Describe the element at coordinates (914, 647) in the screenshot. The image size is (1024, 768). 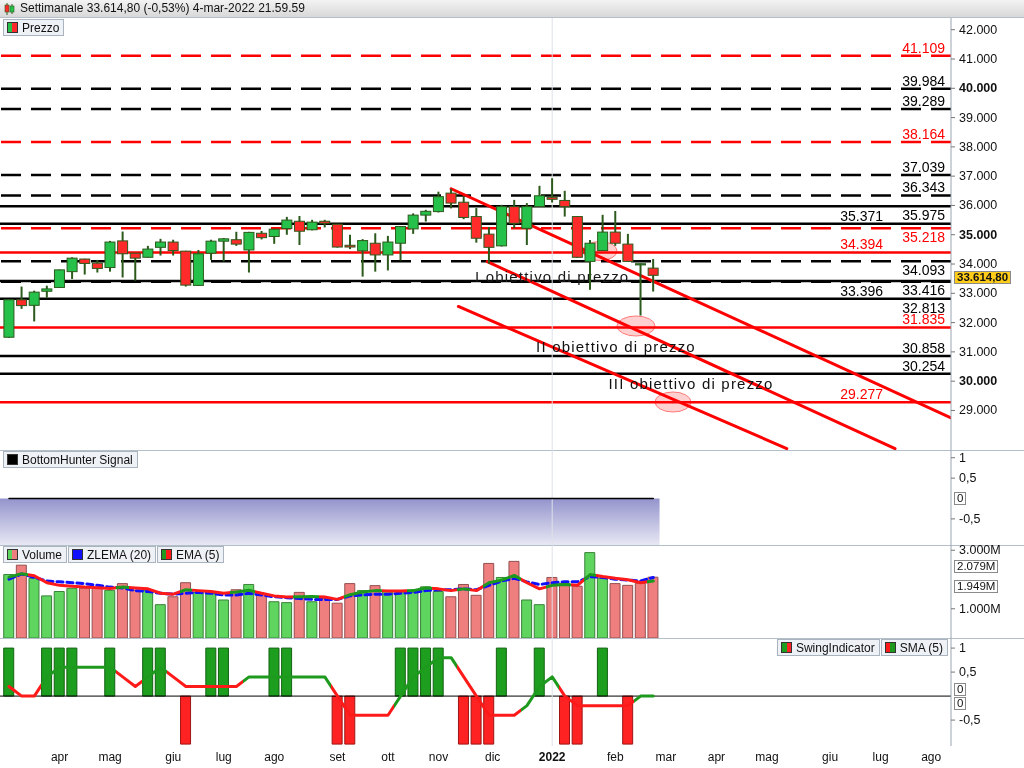
I see `legend-label: SMA (5)` at that location.